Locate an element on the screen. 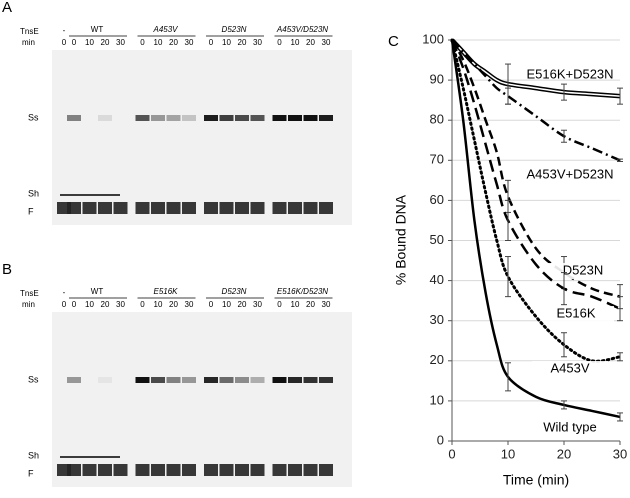 This screenshot has height=498, width=630. series-label: E516K+D523N is located at coordinates (569, 73).